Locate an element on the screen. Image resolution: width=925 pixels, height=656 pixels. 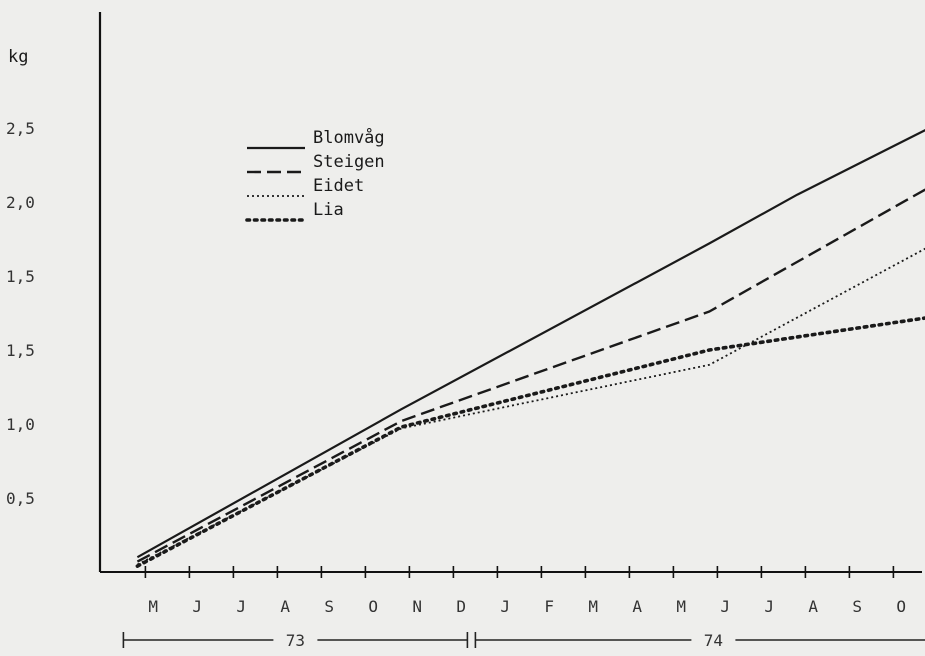
legend-label: Lia is located at coordinates (328, 210).